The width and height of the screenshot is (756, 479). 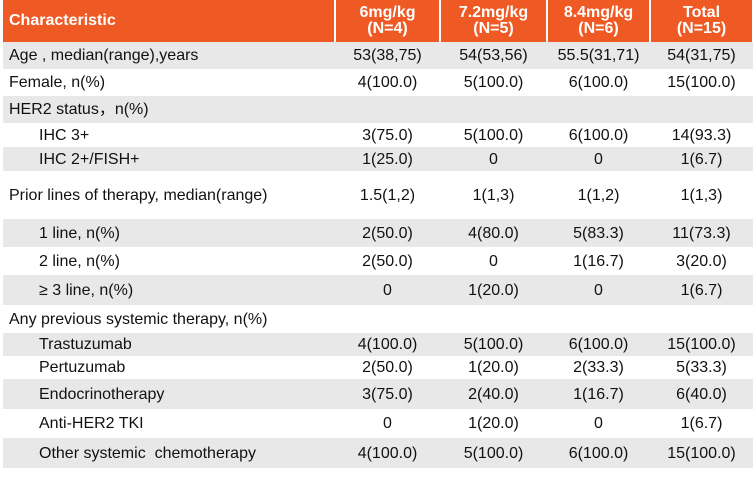 I want to click on row-label: Trastuzumab, so click(x=169, y=344).